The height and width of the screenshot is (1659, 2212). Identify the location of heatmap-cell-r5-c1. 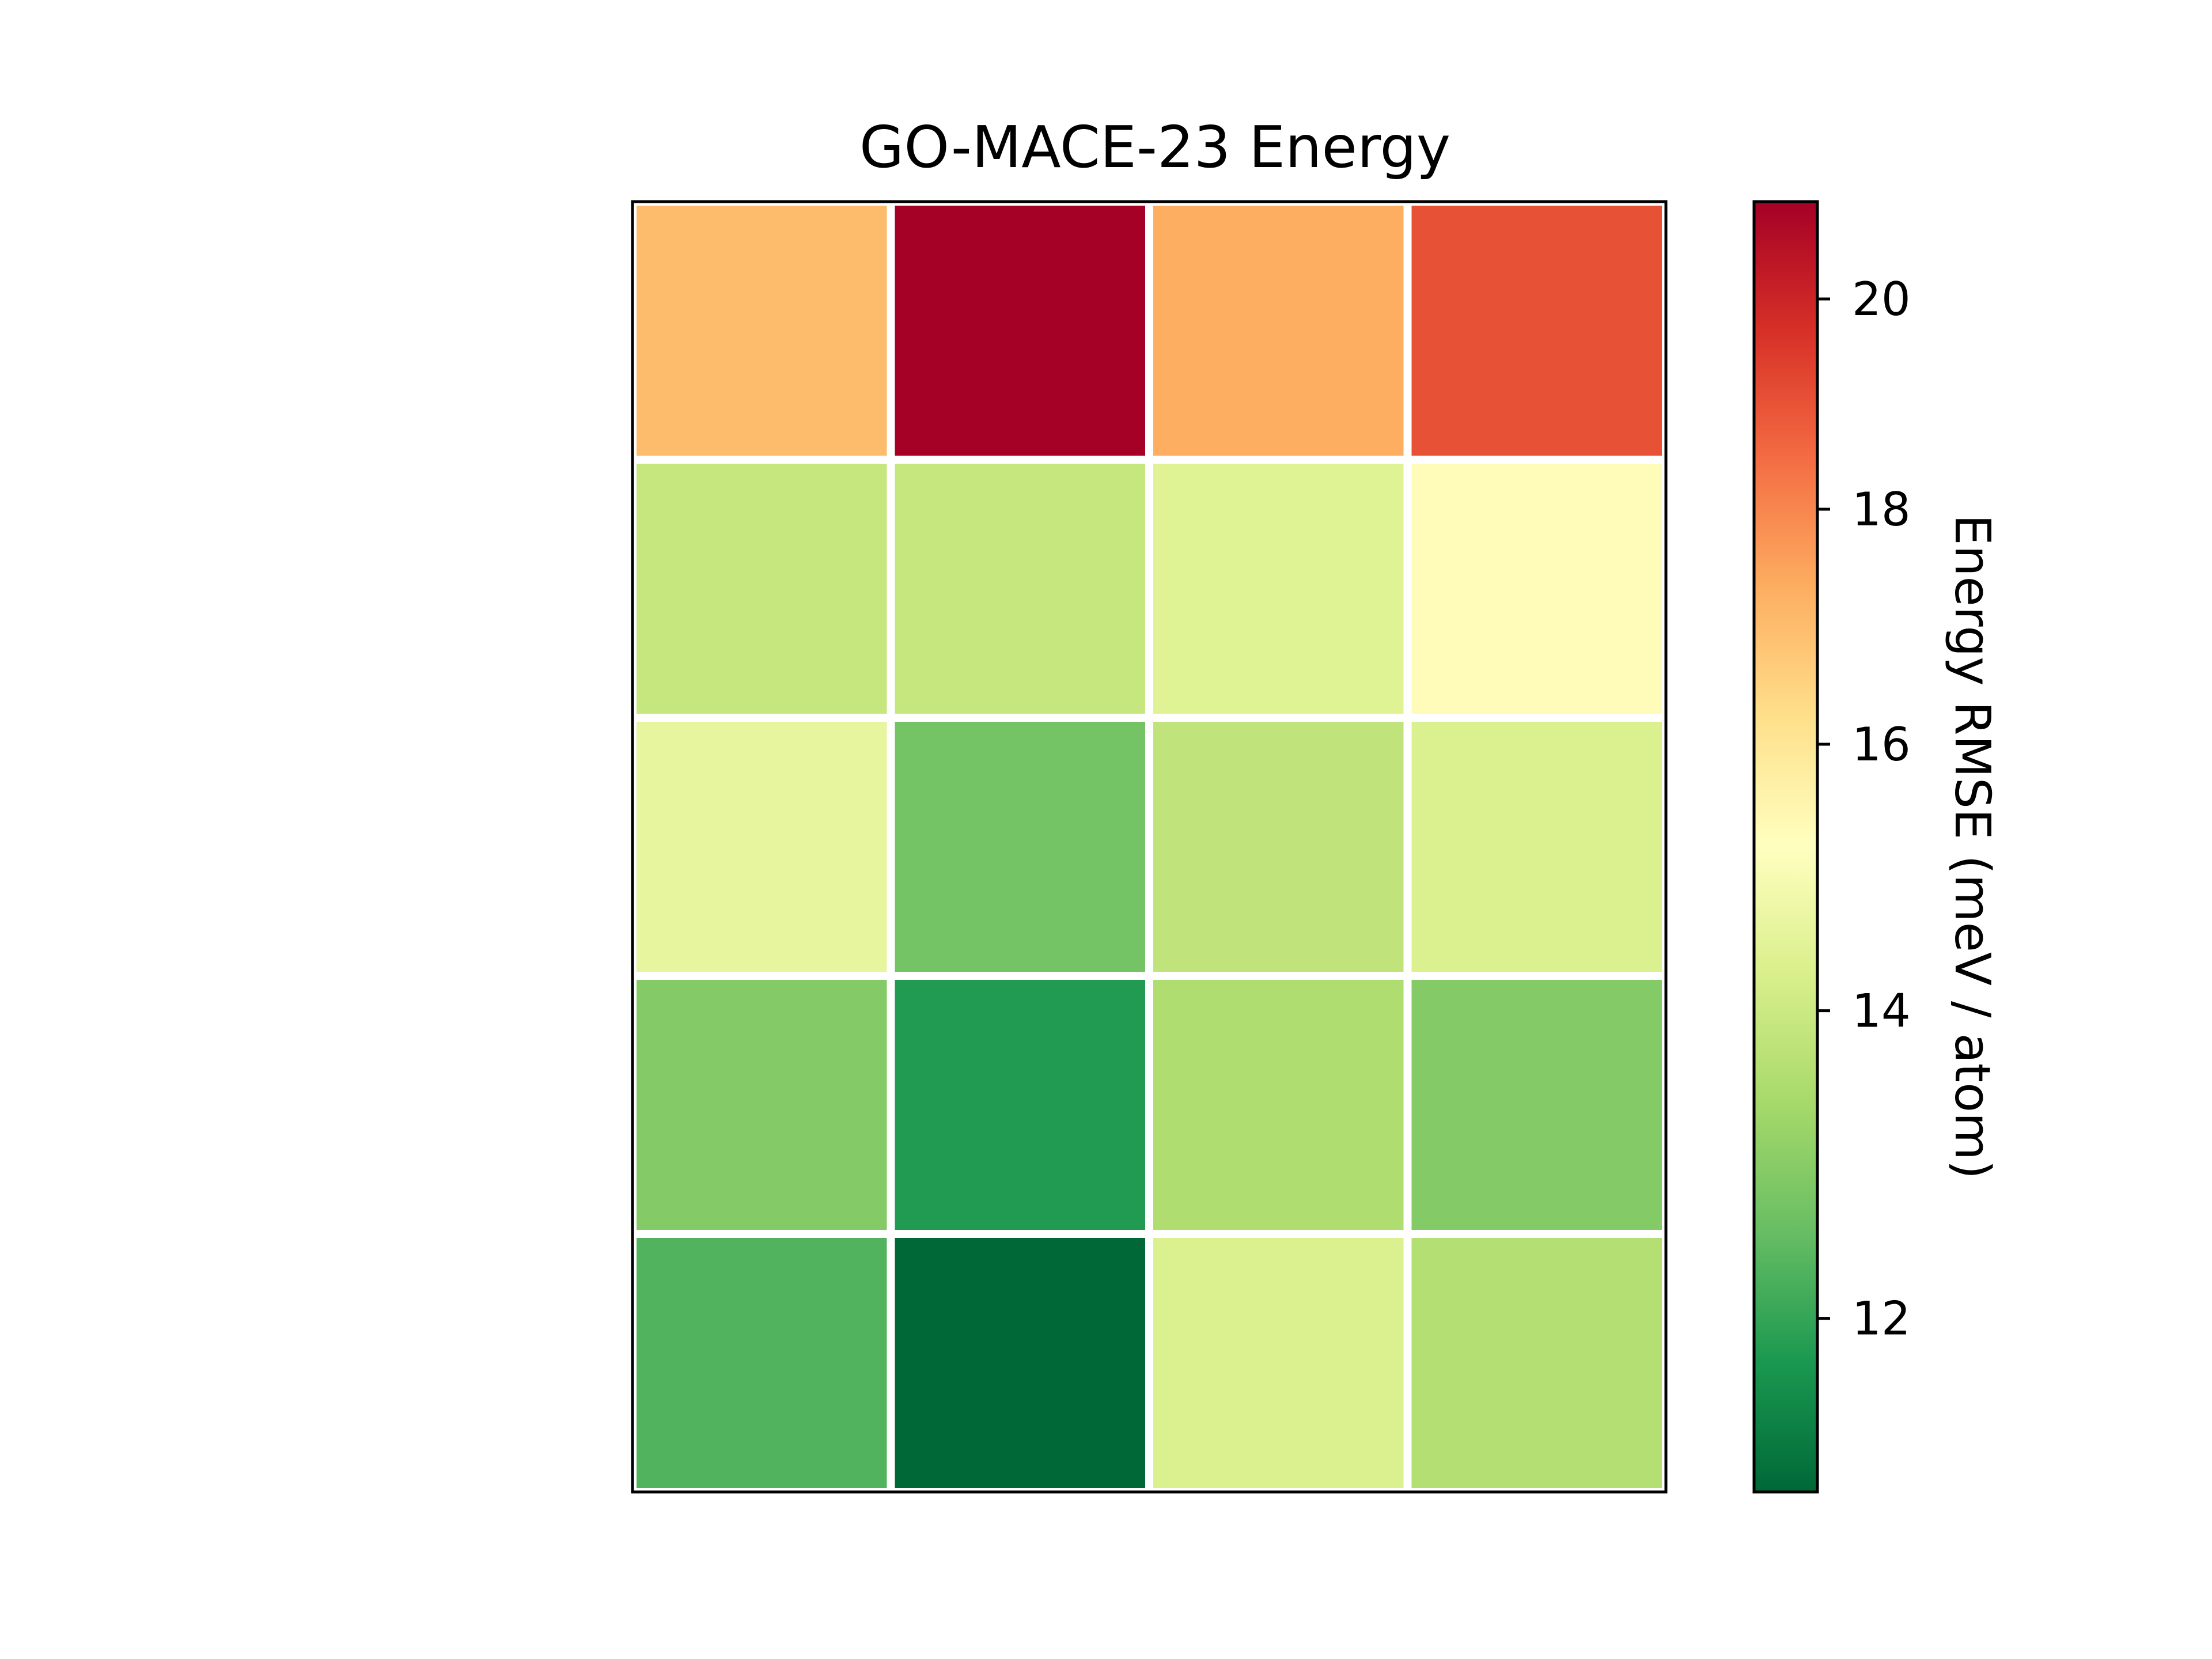
(761, 1363).